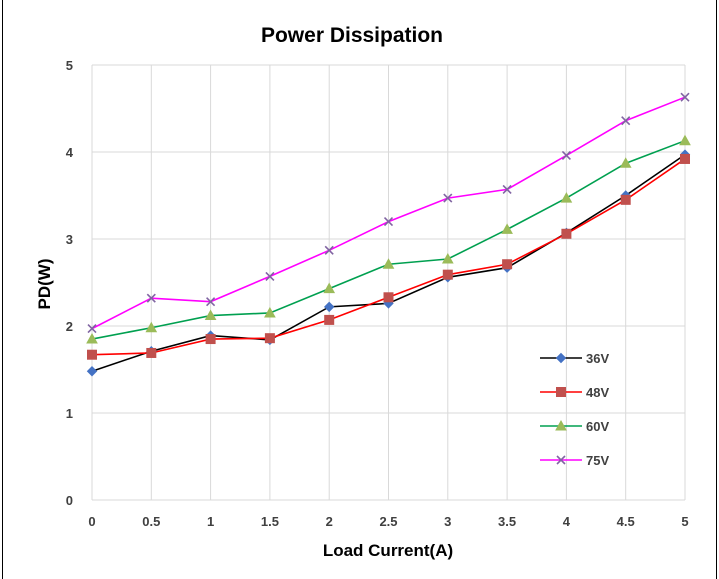 This screenshot has height=579, width=719. I want to click on y-axis-ticks: 0 1 2 3 4 5, so click(70, 283).